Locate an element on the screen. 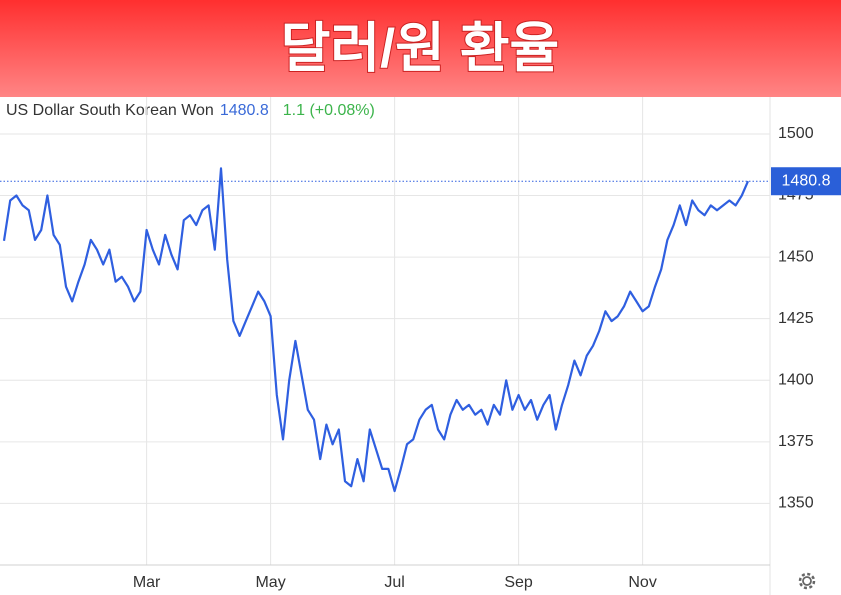 This screenshot has width=841, height=595. y-tick-label: 1450 is located at coordinates (796, 256).